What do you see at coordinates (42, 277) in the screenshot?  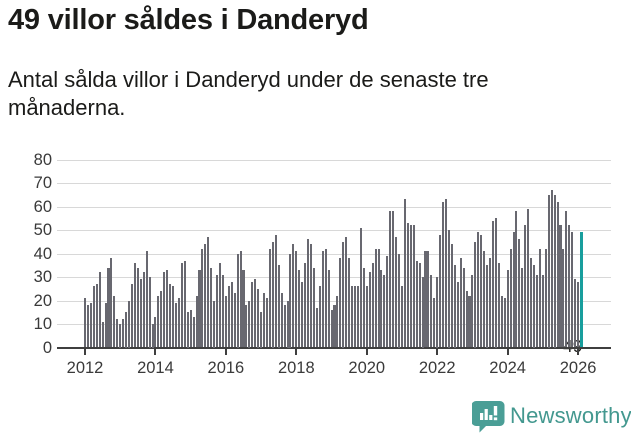 I see `y-axis-tick-label: 30` at bounding box center [42, 277].